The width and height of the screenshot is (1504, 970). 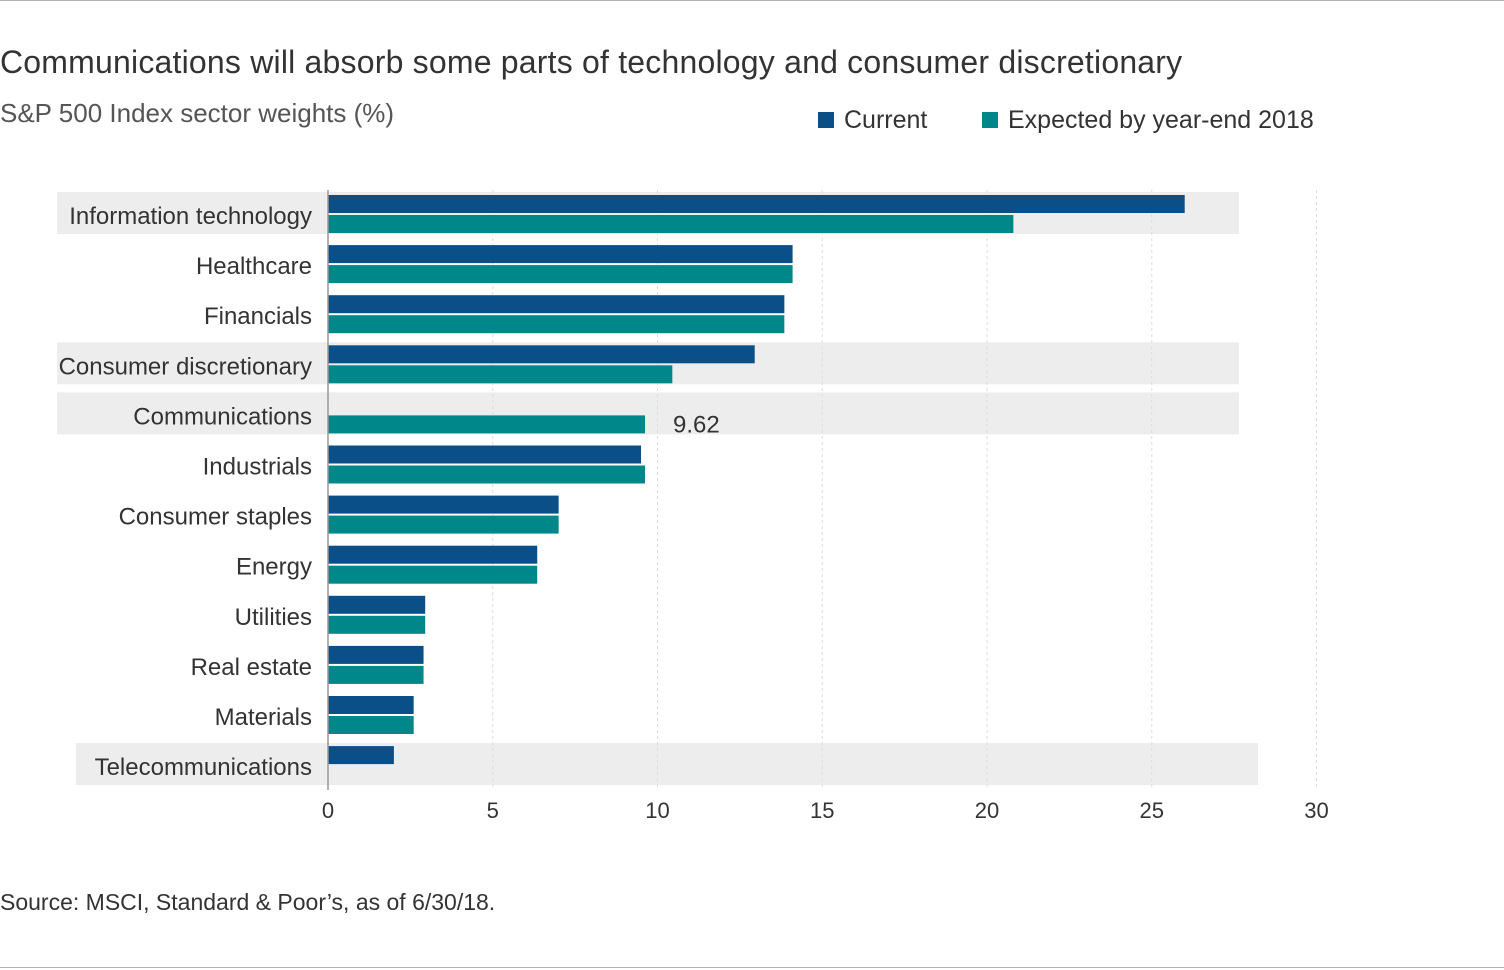 I want to click on x-tick-label: 10, so click(x=657, y=810).